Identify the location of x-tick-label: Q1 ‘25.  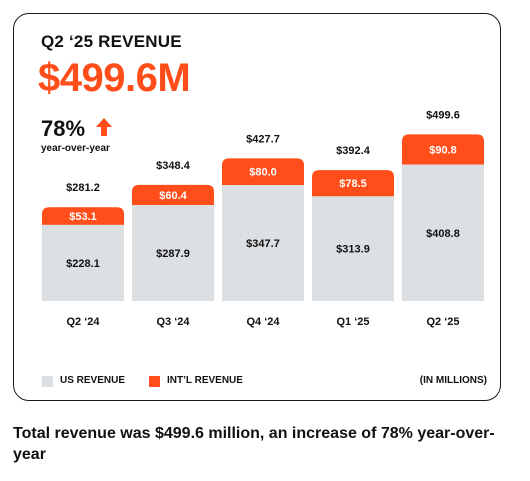
(352, 322).